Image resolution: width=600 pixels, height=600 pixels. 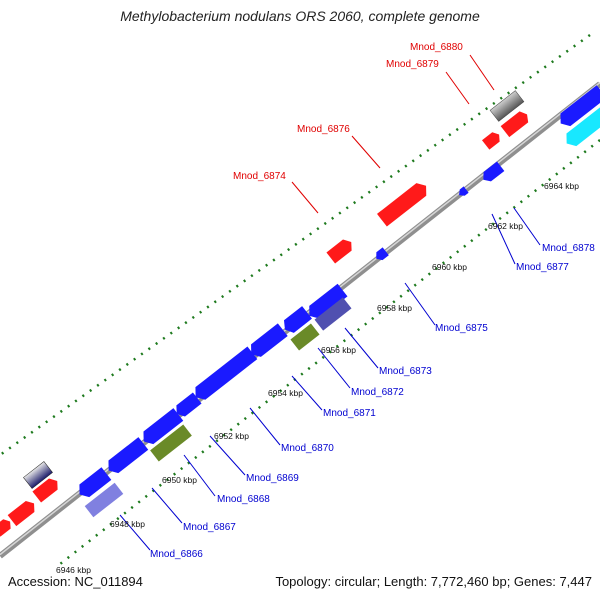 I want to click on label-mnod-6878: Mnod_6878, so click(x=568, y=248).